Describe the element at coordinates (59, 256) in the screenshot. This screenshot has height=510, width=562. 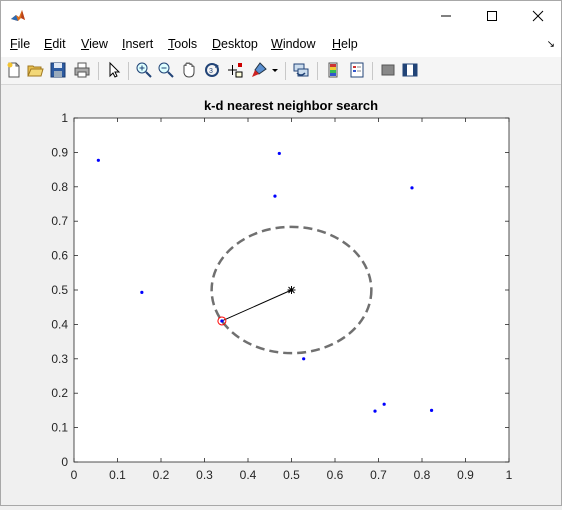
I see `y-tick-label: 0.6` at that location.